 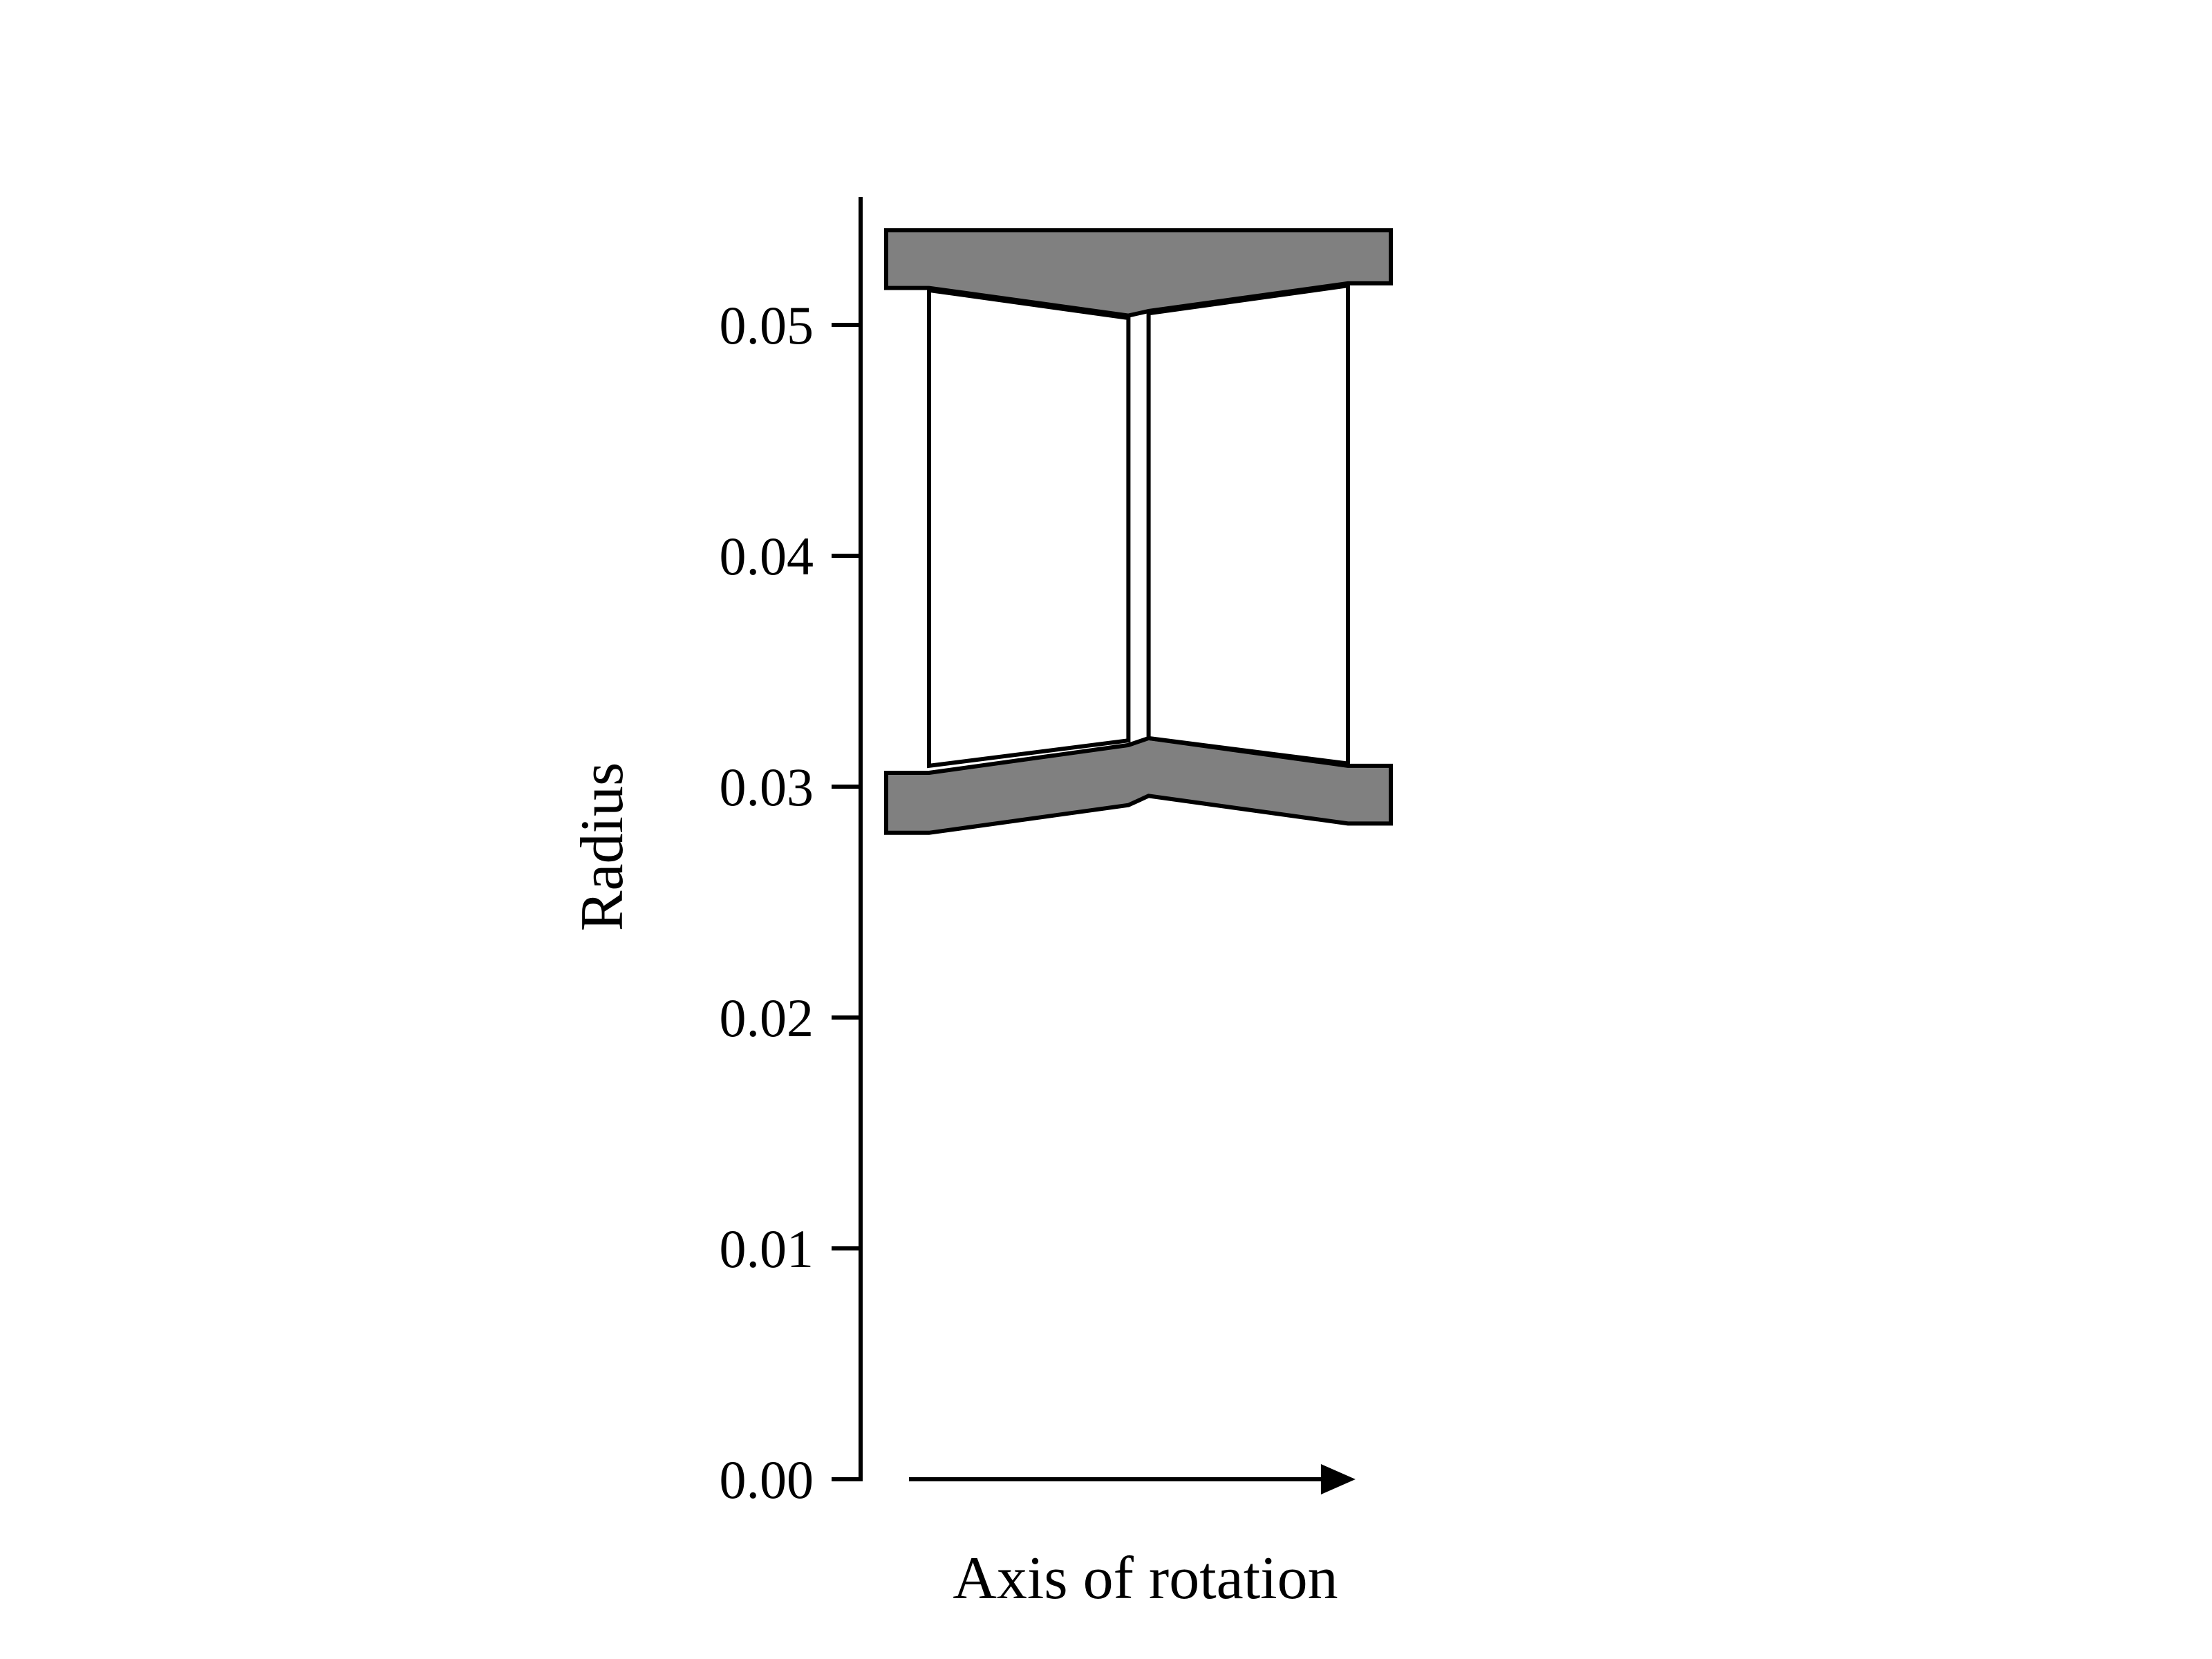 What do you see at coordinates (1138, 531) in the screenshot?
I see `components-layer` at bounding box center [1138, 531].